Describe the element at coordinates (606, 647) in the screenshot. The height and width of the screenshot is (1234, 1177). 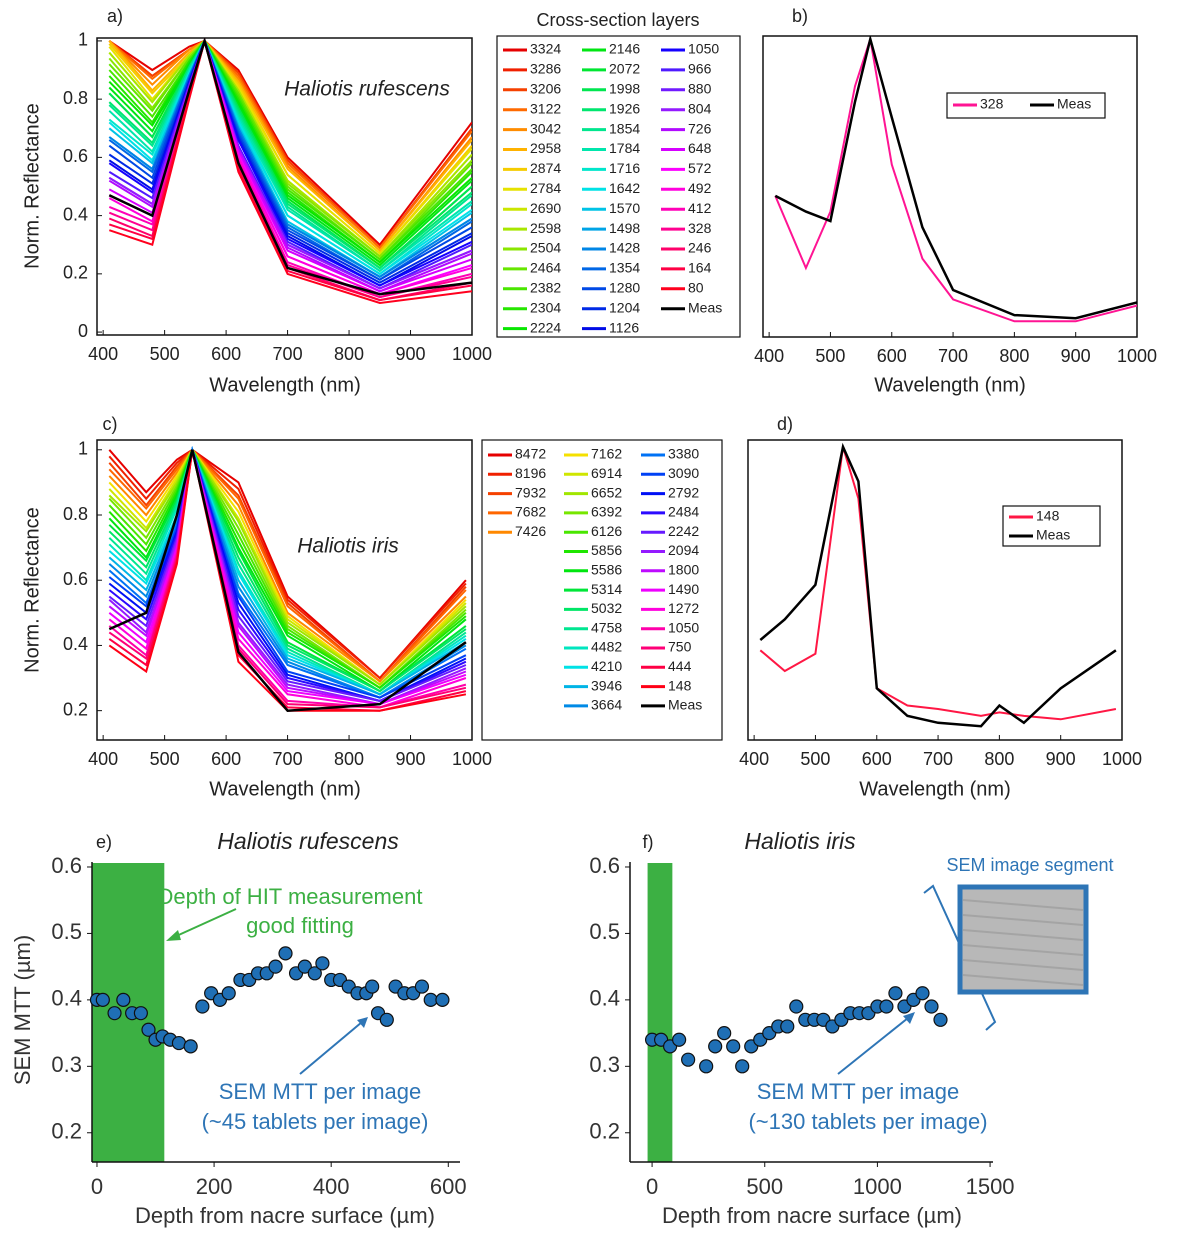
I see `legend-label: 4482` at that location.